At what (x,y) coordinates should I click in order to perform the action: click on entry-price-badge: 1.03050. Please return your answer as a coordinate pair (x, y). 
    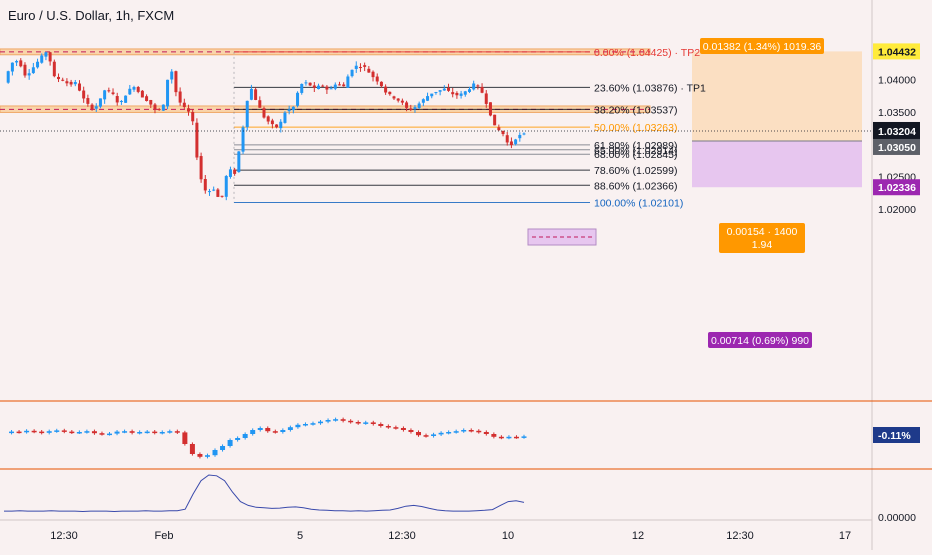
    Looking at the image, I should click on (897, 148).